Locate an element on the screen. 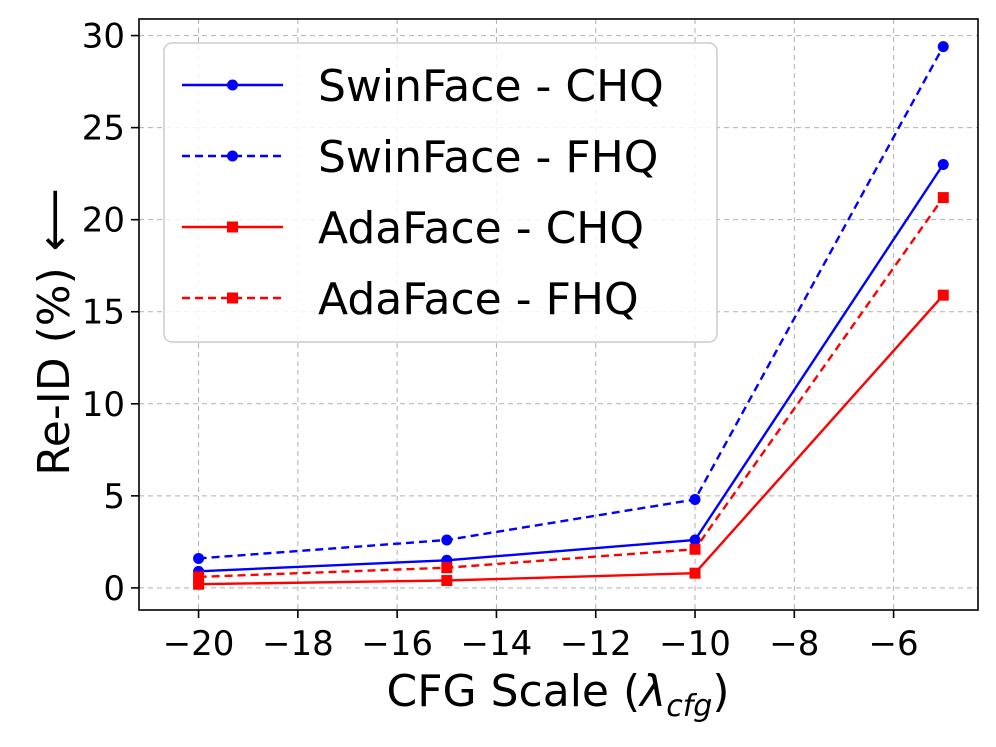  y-tick-label: 0 is located at coordinates (114, 589).